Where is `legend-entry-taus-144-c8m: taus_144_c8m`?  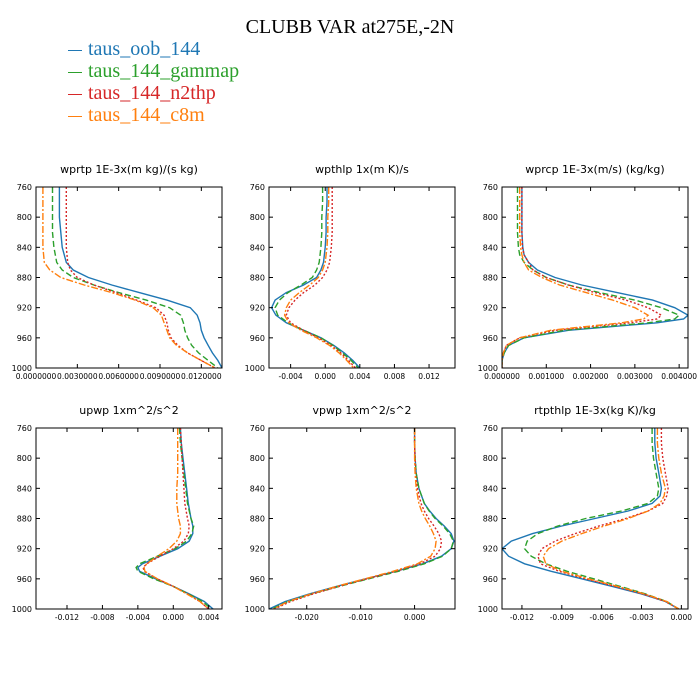 legend-entry-taus-144-c8m: taus_144_c8m is located at coordinates (153, 115).